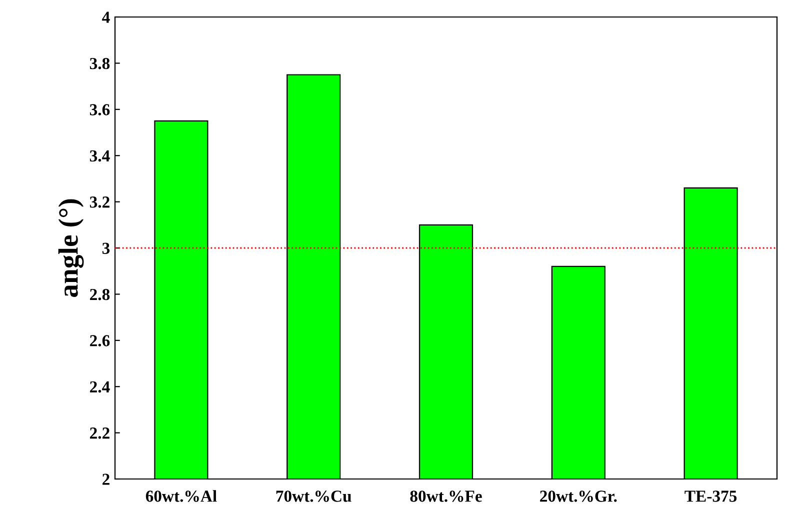 This screenshot has height=517, width=793. Describe the element at coordinates (100, 387) in the screenshot. I see `y-tick-label: 2.4` at that location.